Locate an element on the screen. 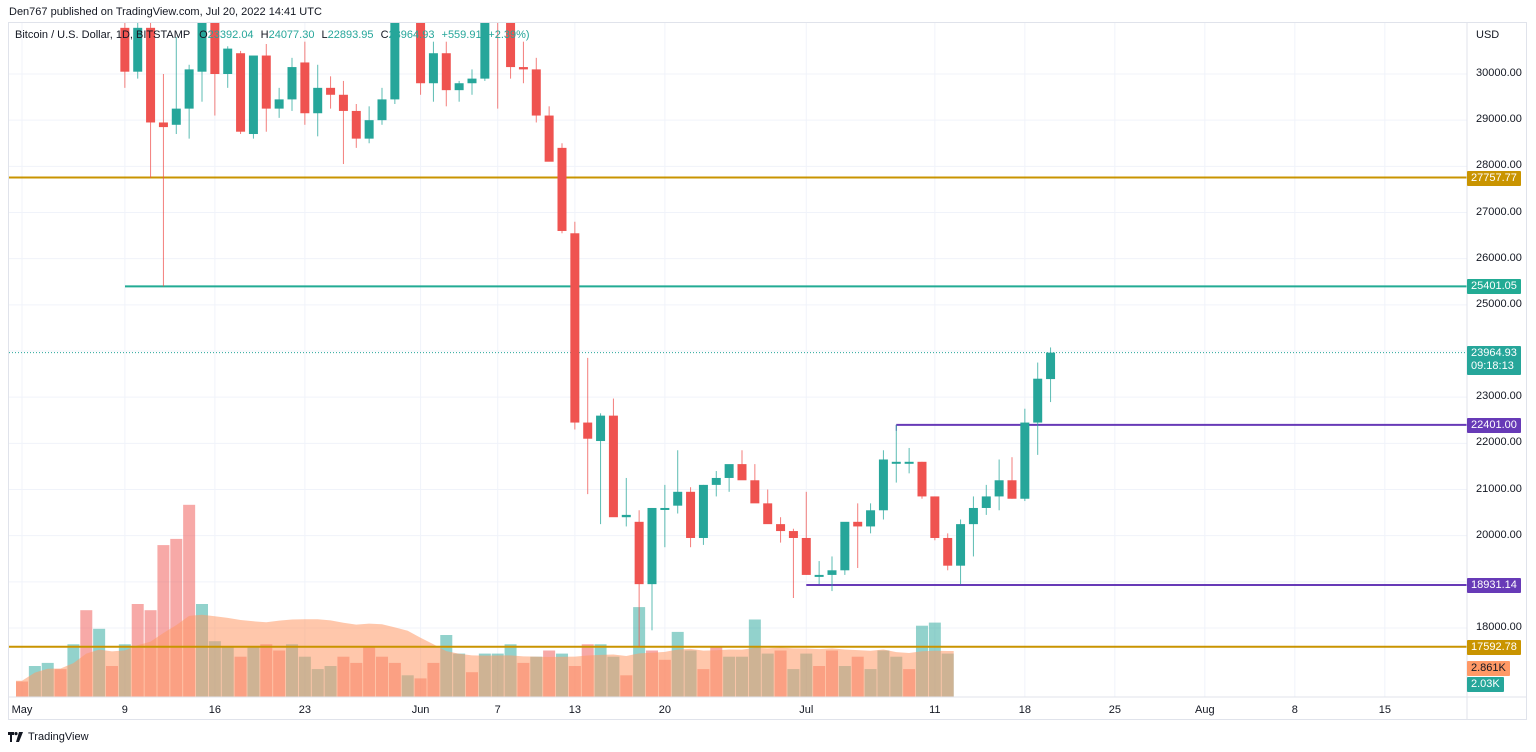 Image resolution: width=1536 pixels, height=752 pixels. price-tick: 30000.00 is located at coordinates (1499, 73).